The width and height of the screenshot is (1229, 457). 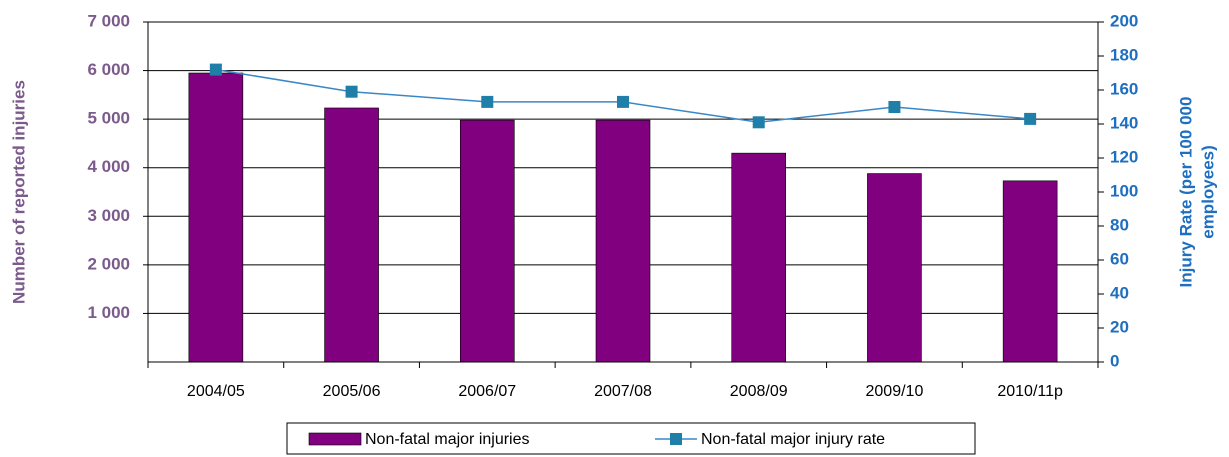 I want to click on y2-axis-title: Injury Rate (per 100 000, so click(x=1185, y=192).